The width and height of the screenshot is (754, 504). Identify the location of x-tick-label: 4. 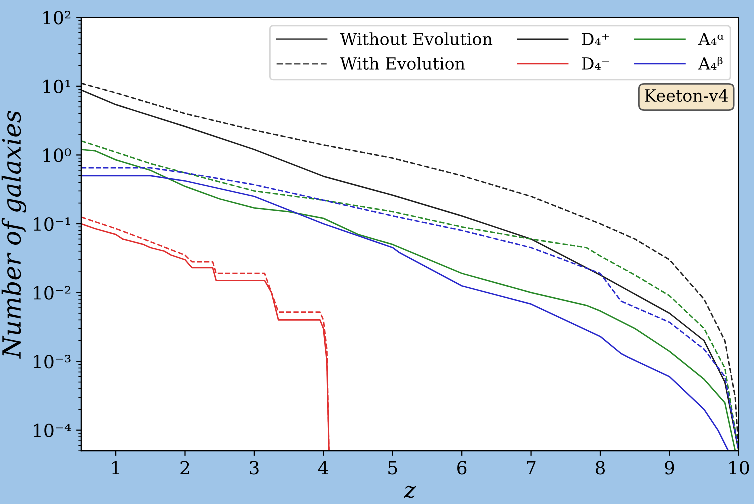
(323, 468).